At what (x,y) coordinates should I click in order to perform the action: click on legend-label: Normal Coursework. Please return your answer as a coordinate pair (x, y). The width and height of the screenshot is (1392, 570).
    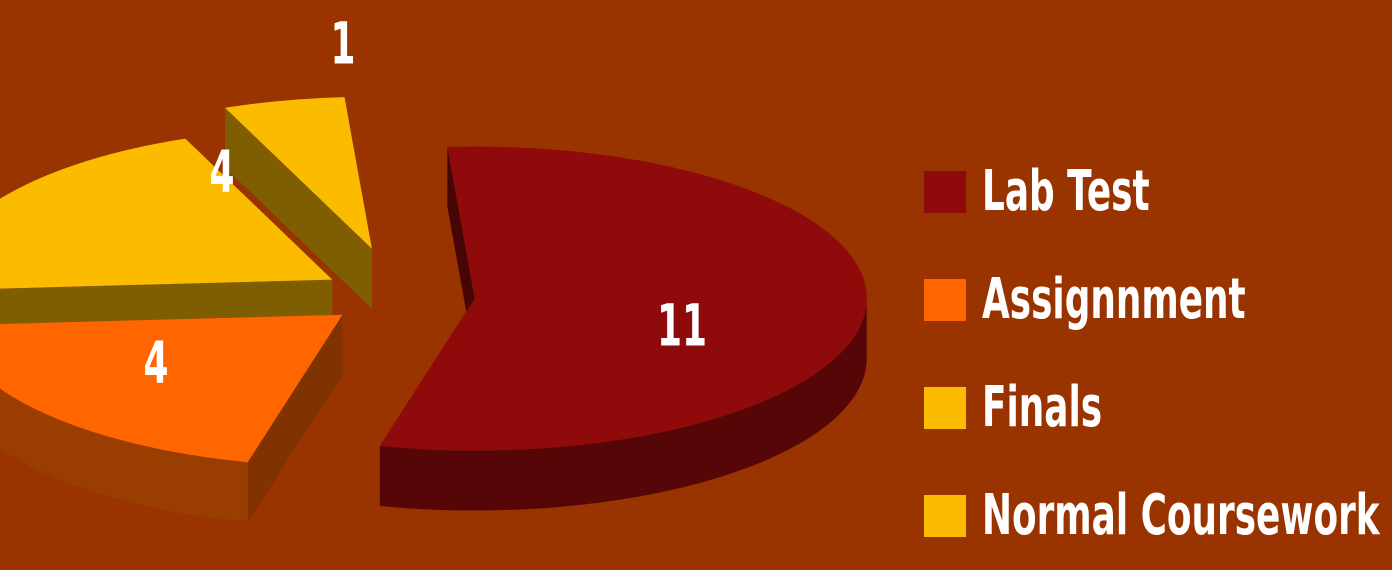
    Looking at the image, I should click on (1181, 515).